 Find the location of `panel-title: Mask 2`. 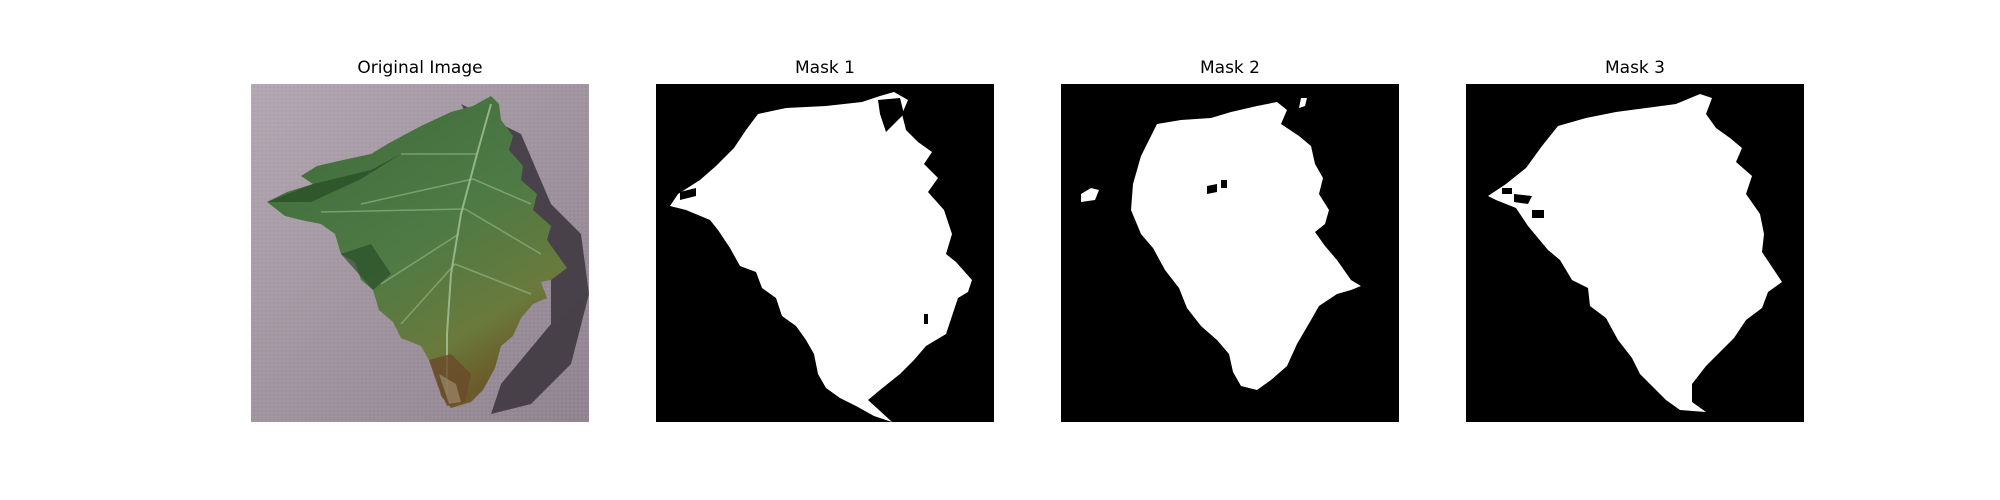

panel-title: Mask 2 is located at coordinates (1229, 68).